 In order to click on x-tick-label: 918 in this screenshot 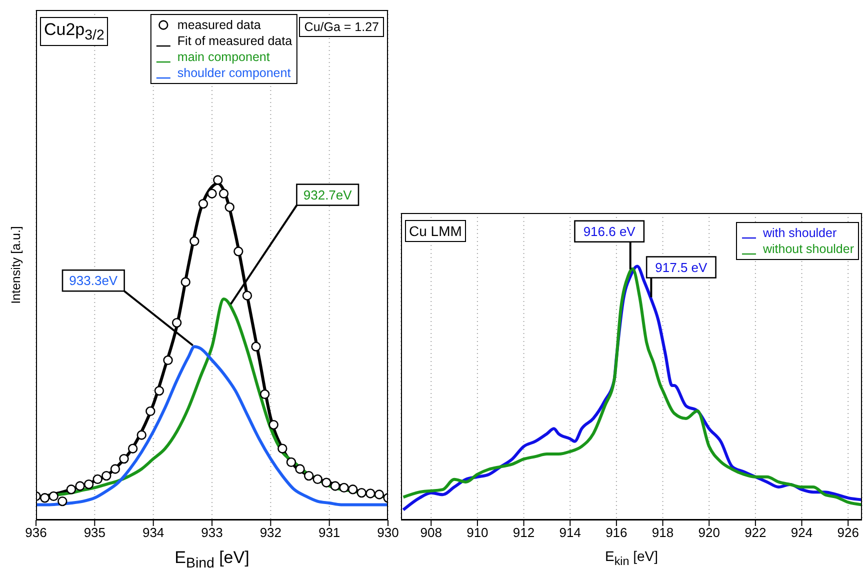, I will do `click(663, 532)`.